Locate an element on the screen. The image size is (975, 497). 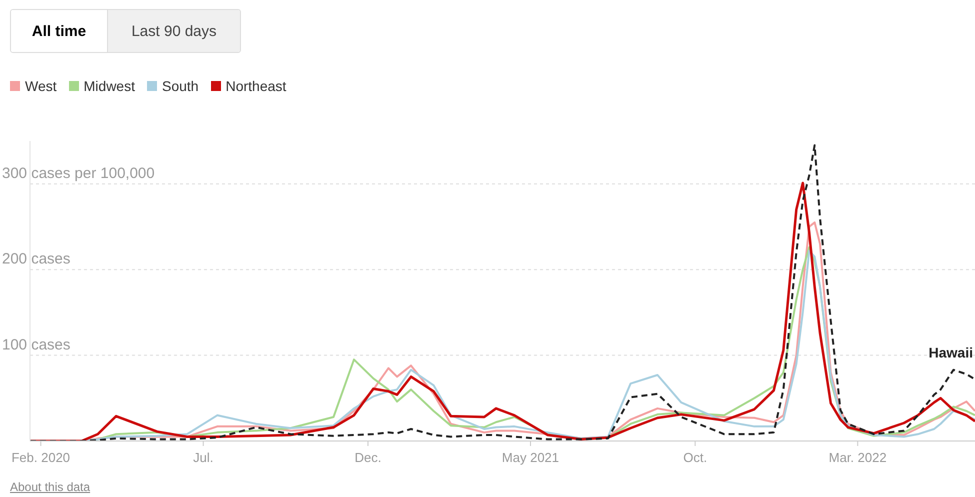
x-tick-label: Feb. 2020 is located at coordinates (40, 457).